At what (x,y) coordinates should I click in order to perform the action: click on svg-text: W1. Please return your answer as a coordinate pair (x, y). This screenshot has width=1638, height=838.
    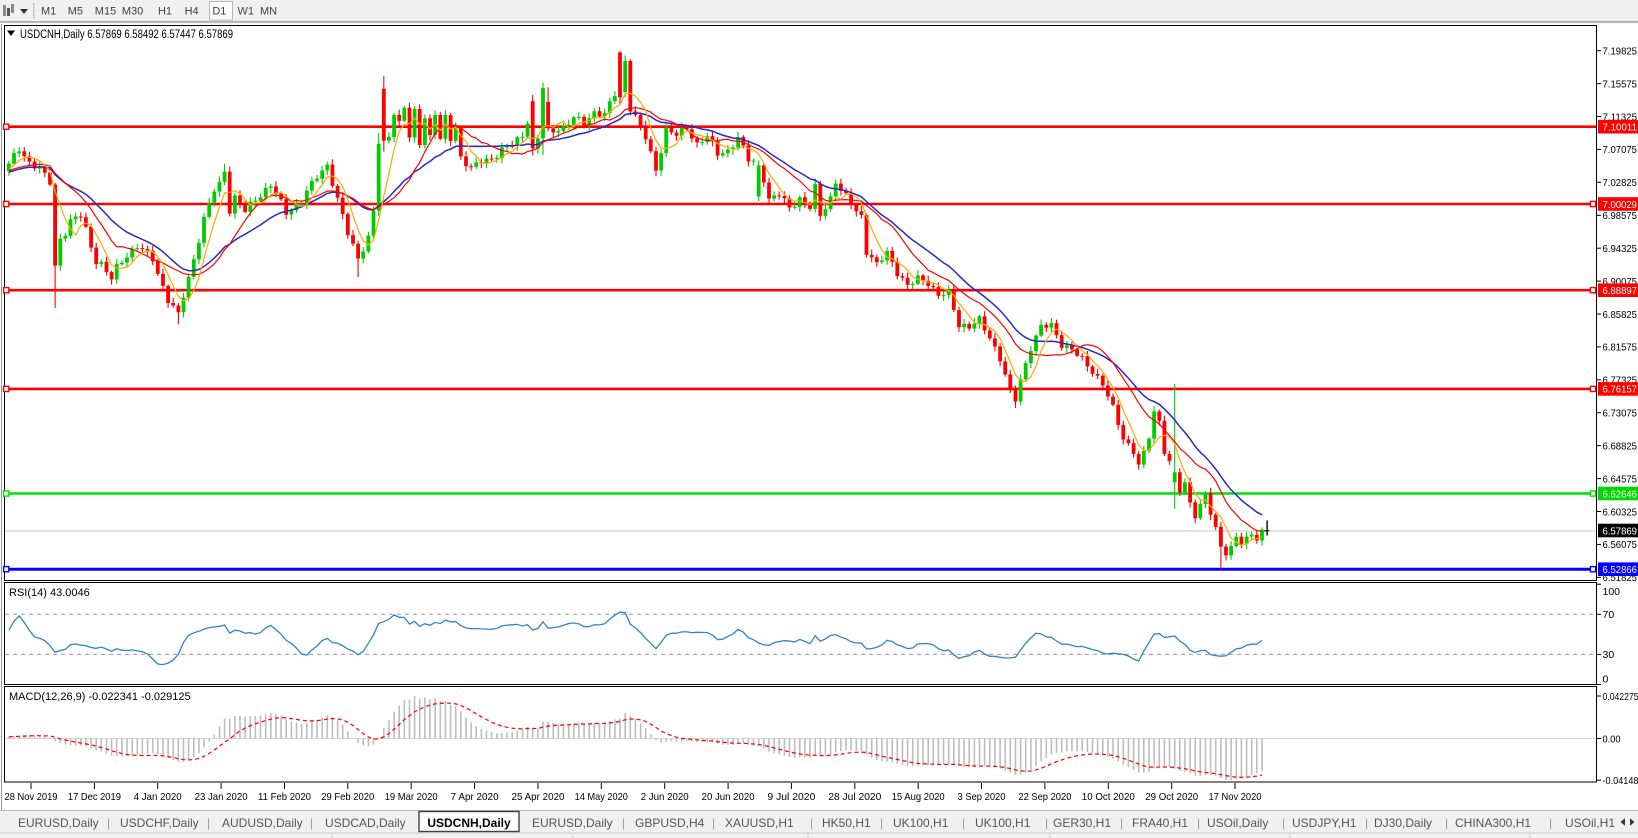
    Looking at the image, I should click on (246, 12).